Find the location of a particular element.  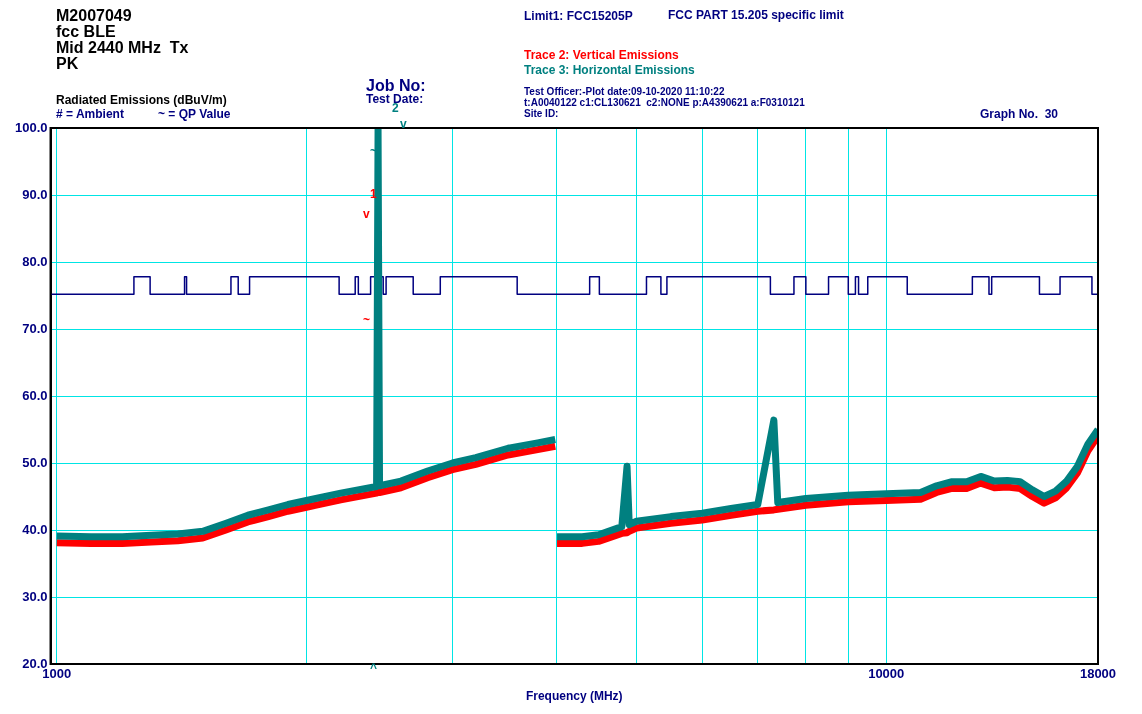

y-tick-label: 90.0 is located at coordinates (35, 194).